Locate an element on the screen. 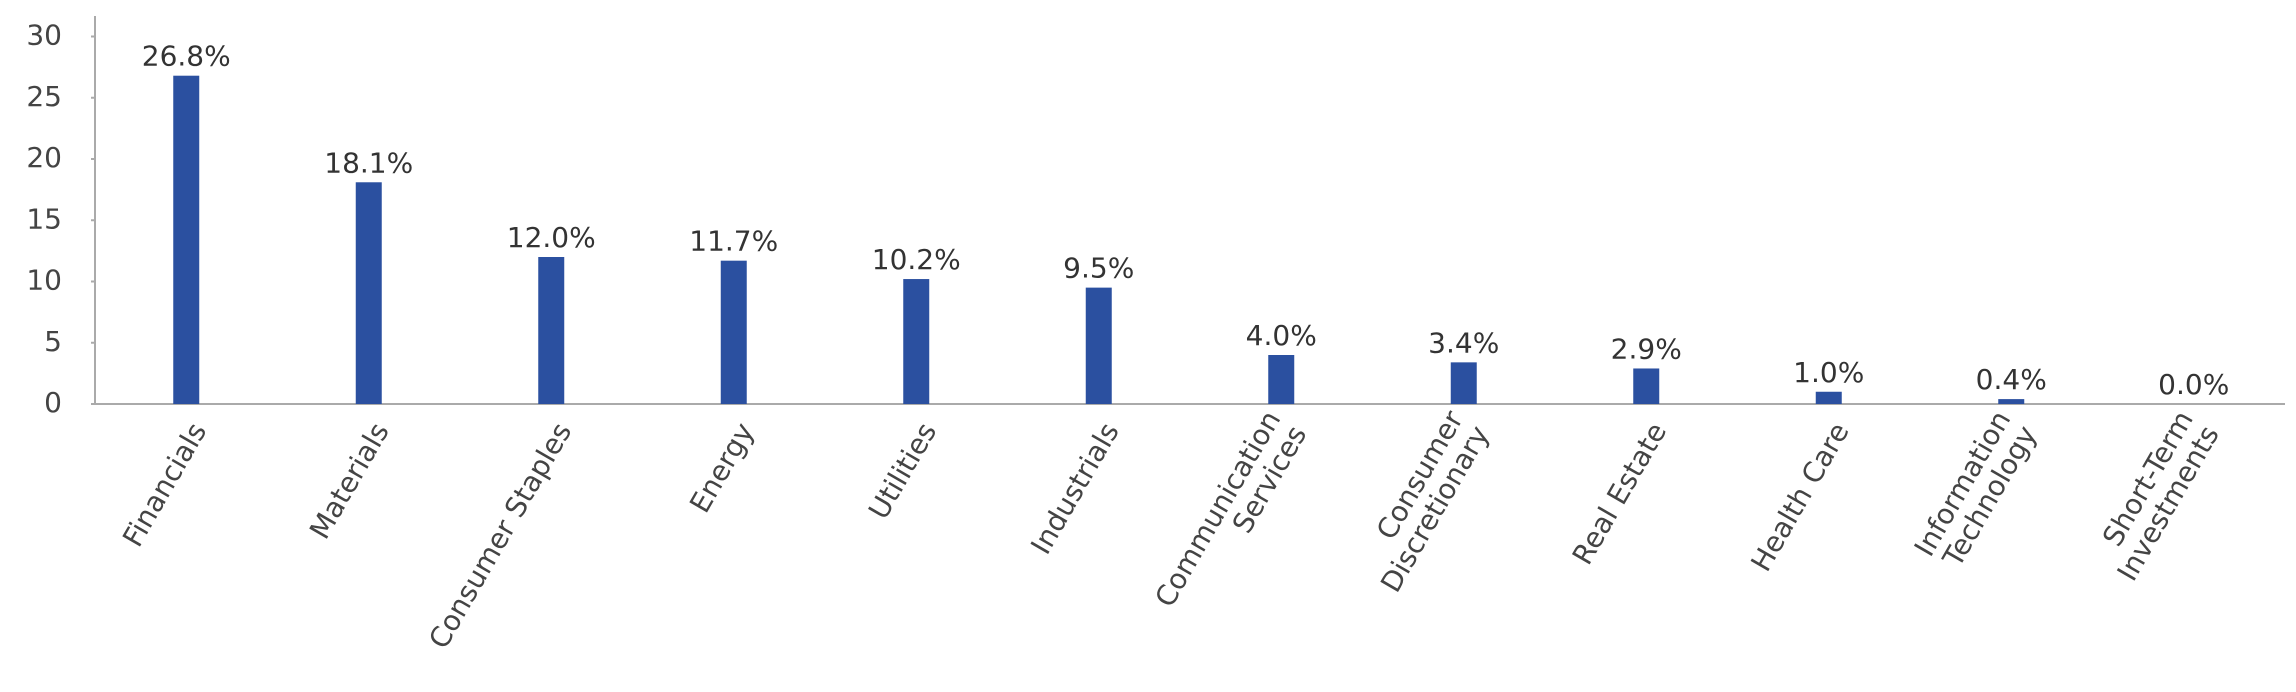 Image resolution: width=2296 pixels, height=692 pixels. x-tick-label: Consumer Staples is located at coordinates (500, 535).